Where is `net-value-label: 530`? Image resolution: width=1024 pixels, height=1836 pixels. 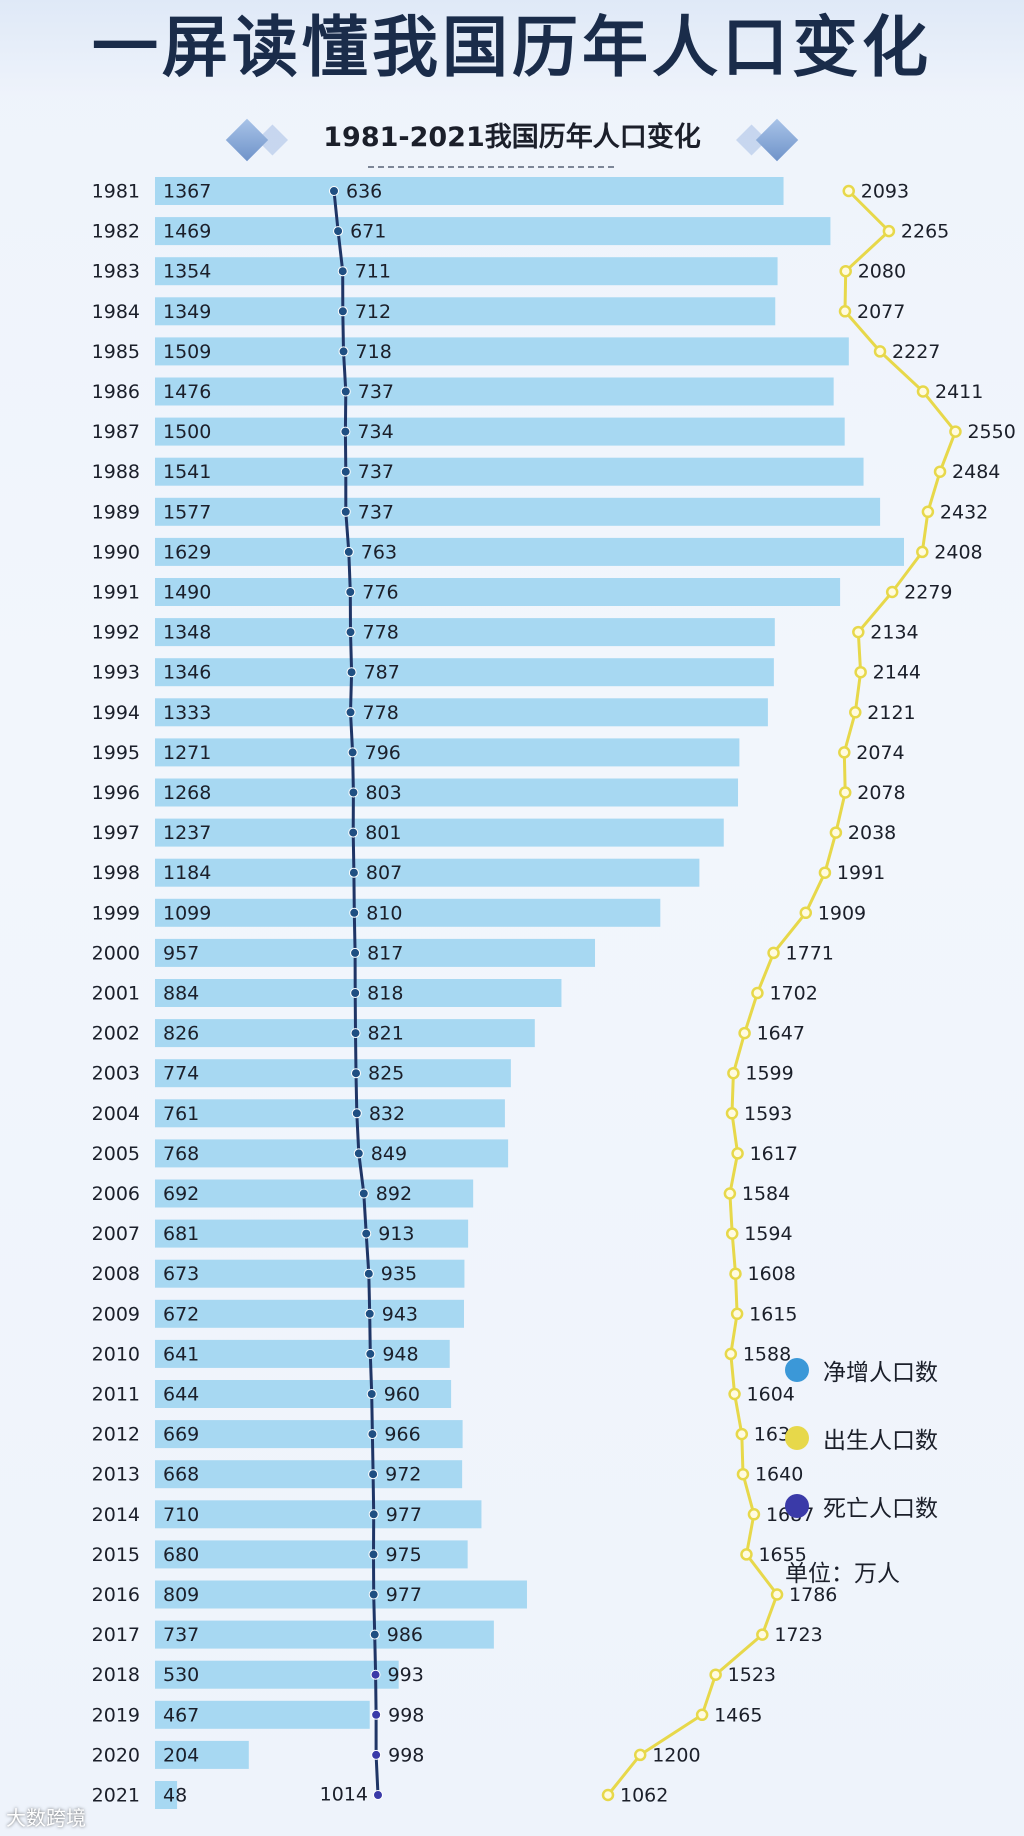 net-value-label: 530 is located at coordinates (181, 1675).